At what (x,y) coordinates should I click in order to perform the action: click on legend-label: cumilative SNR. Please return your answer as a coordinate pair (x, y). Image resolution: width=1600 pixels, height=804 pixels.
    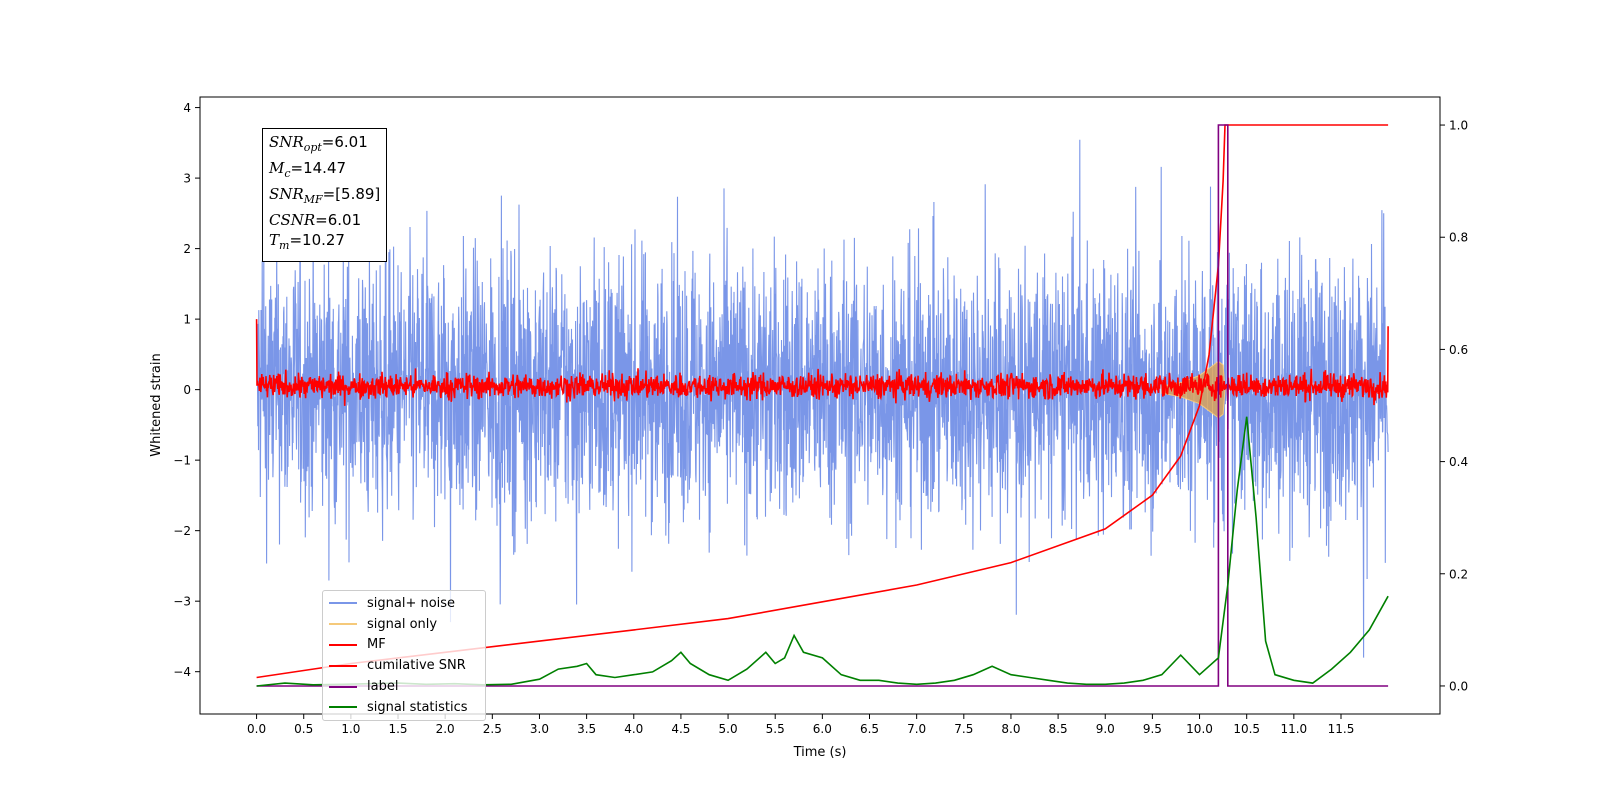
    Looking at the image, I should click on (416, 666).